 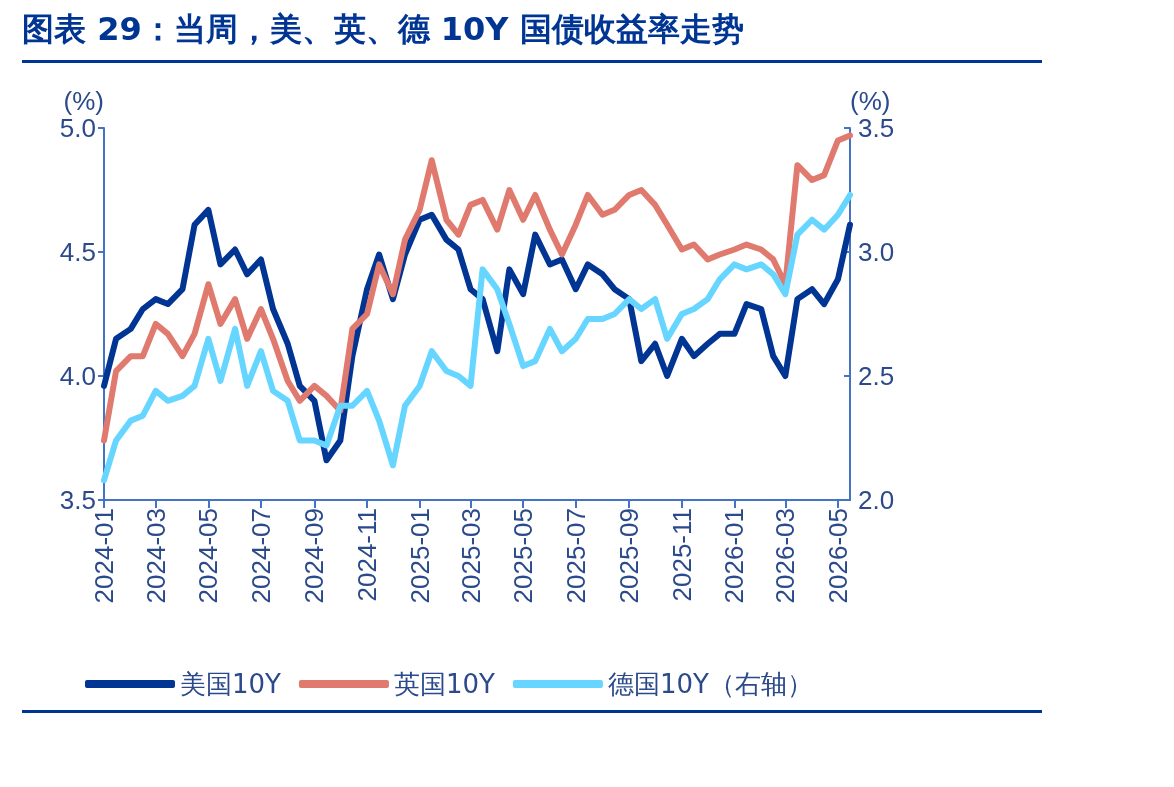 What do you see at coordinates (231, 684) in the screenshot?
I see `legend-label: 美国10Y` at bounding box center [231, 684].